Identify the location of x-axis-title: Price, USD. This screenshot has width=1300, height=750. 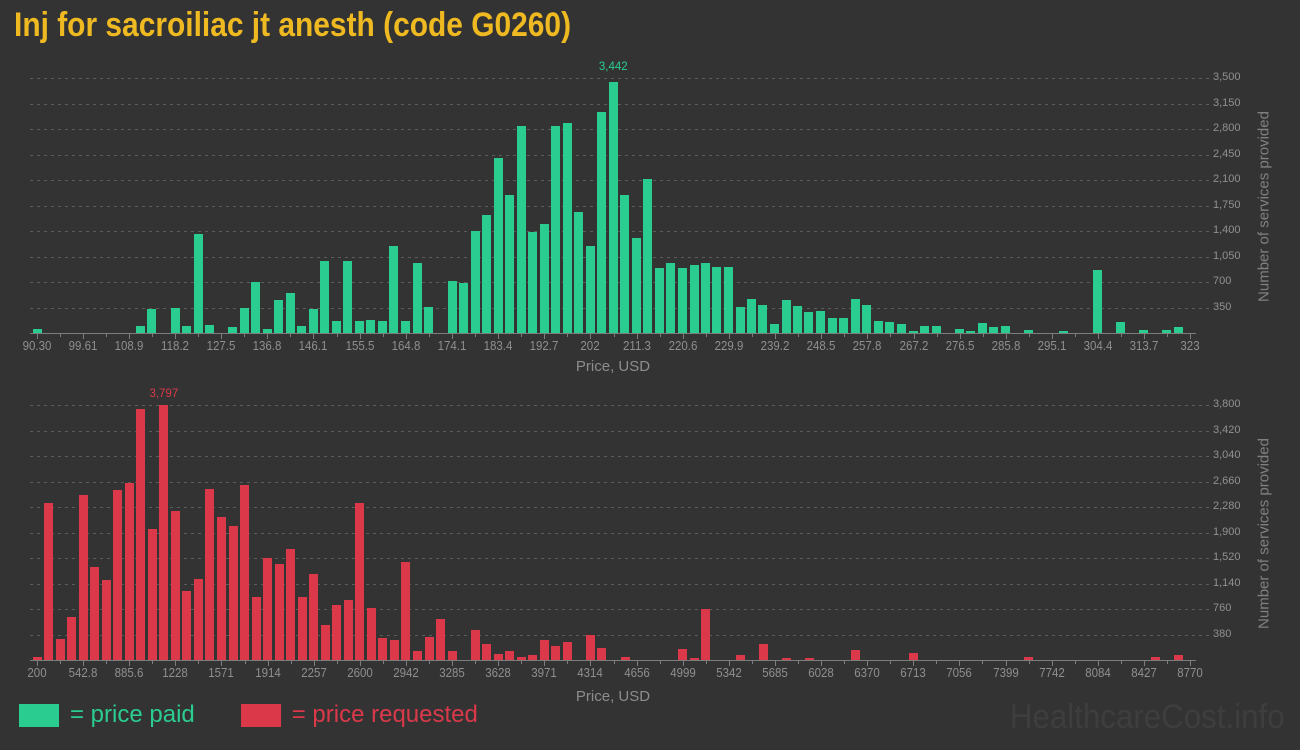
(613, 696).